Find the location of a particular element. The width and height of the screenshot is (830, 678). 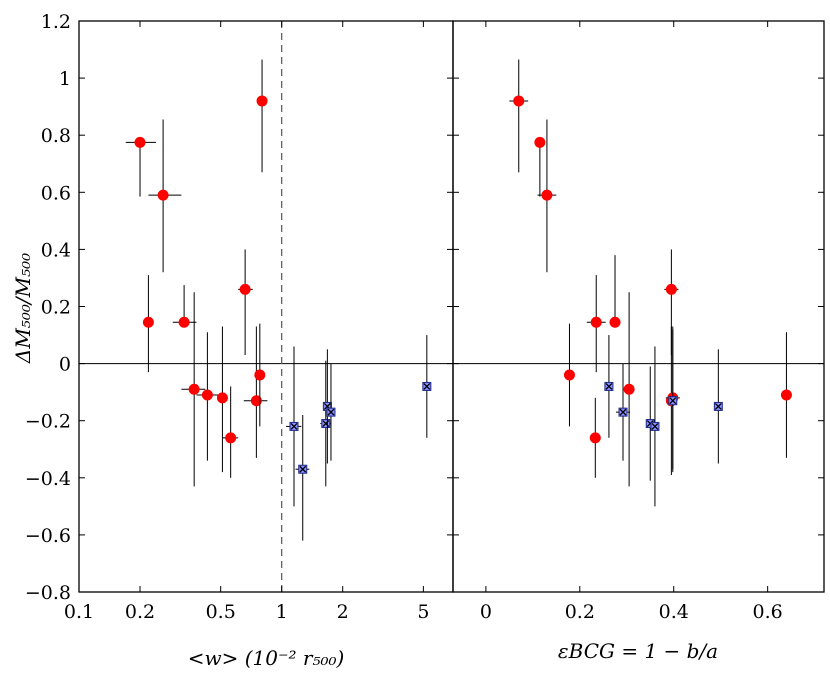

y-axis-title: ΔM₅₀₀/M₅₀₀ is located at coordinates (23, 308).